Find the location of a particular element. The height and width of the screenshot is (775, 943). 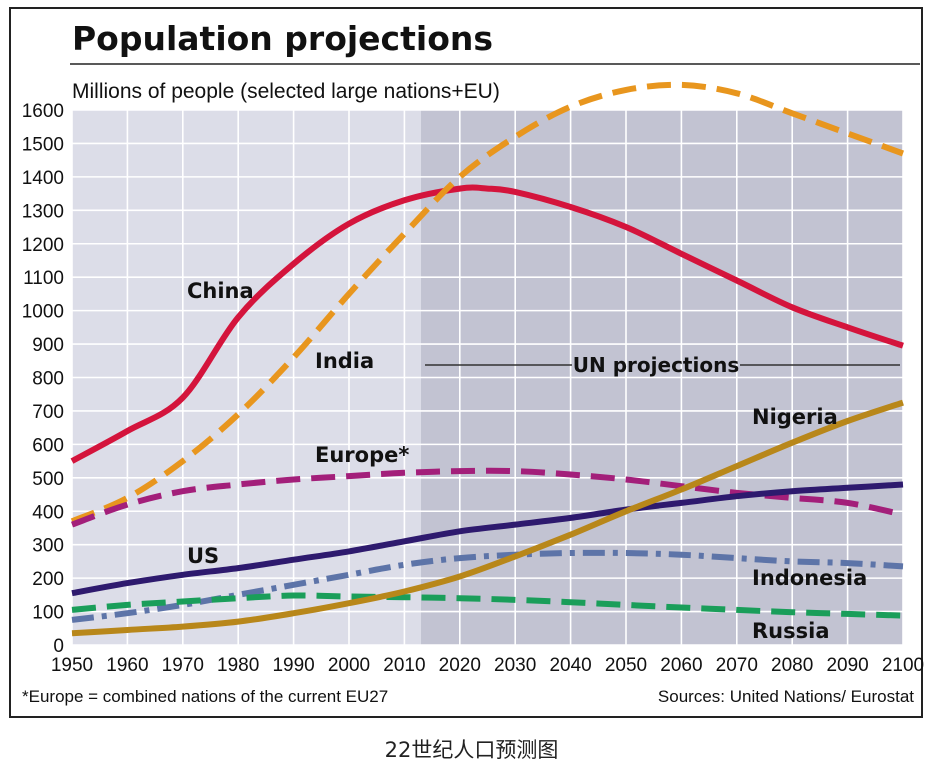

y-tick-900: 900 is located at coordinates (48, 345).